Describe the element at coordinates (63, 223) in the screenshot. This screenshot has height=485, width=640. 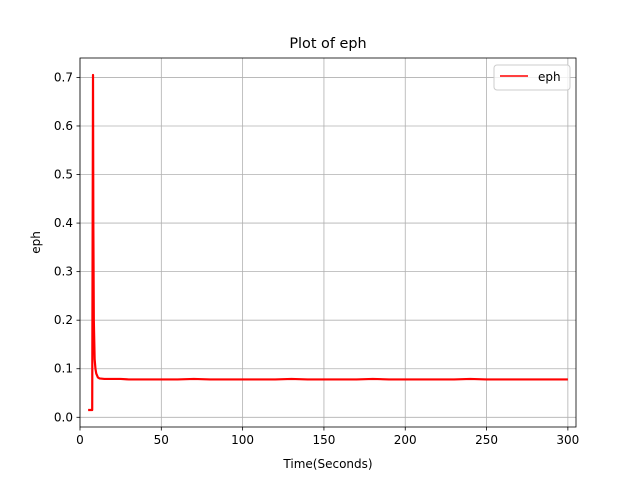
I see `y-tick-label: 0.4` at that location.